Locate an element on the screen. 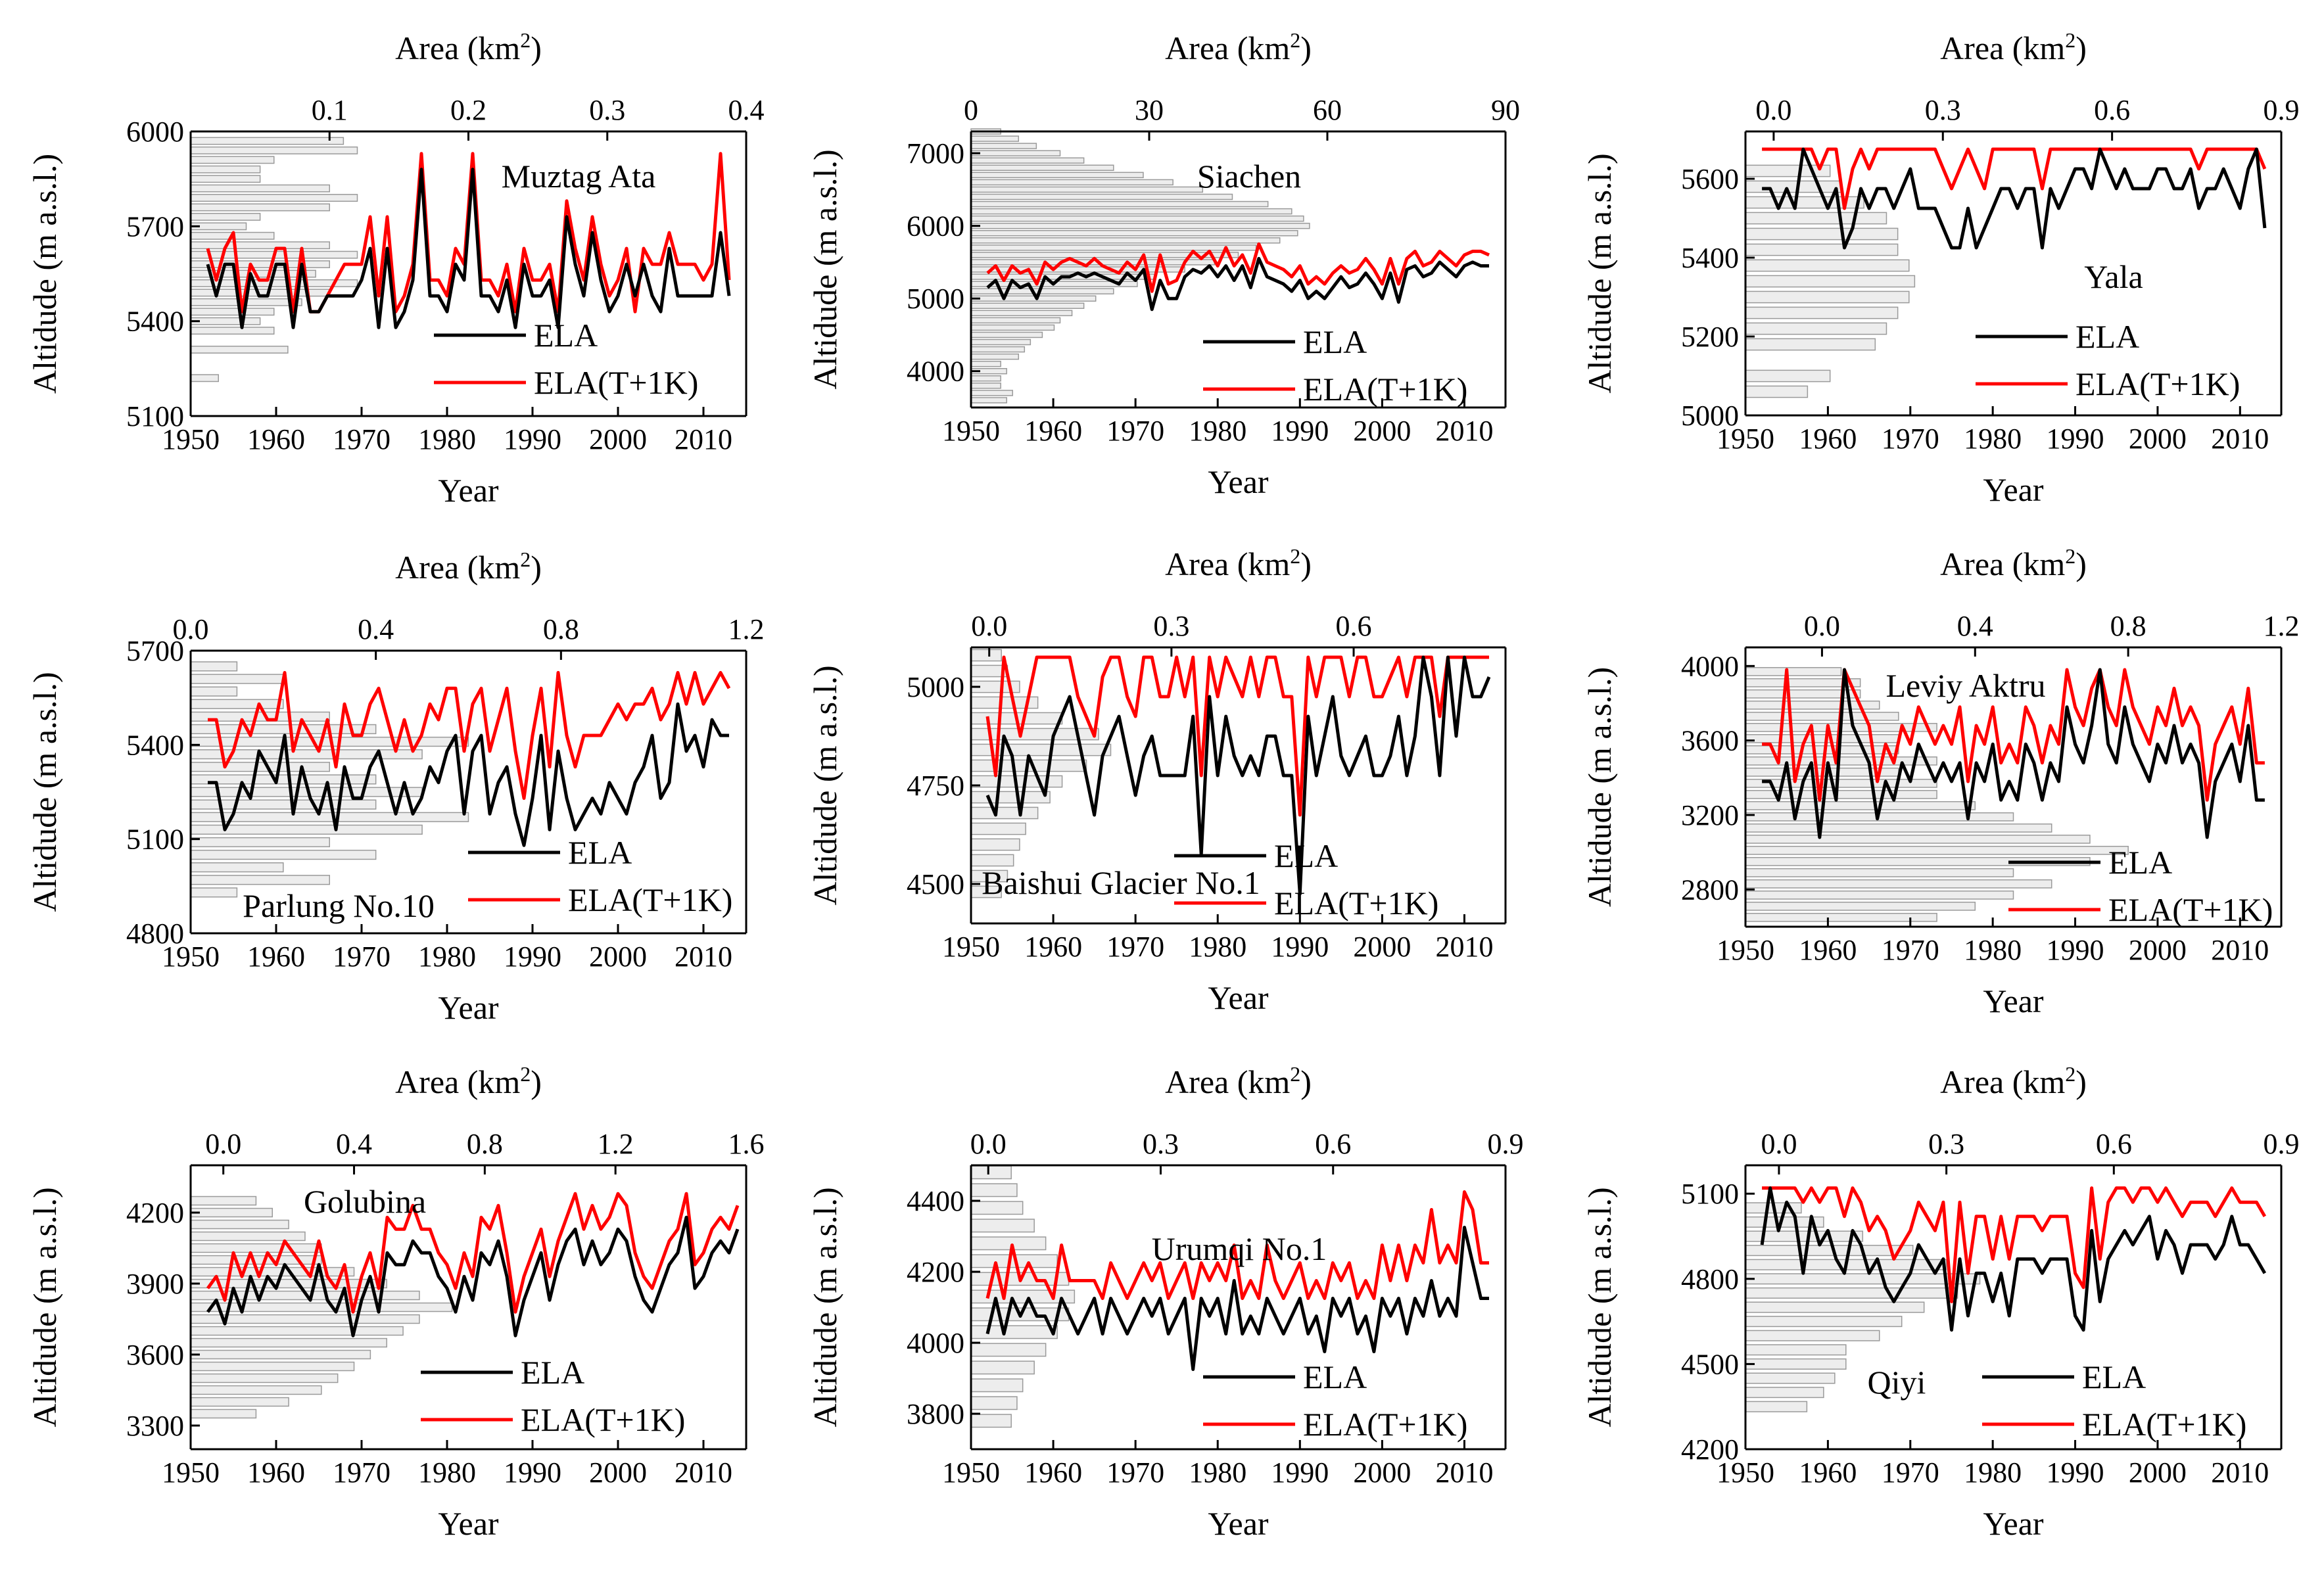 The height and width of the screenshot is (1580, 2324). y-tick-label: 4000 is located at coordinates (935, 372).